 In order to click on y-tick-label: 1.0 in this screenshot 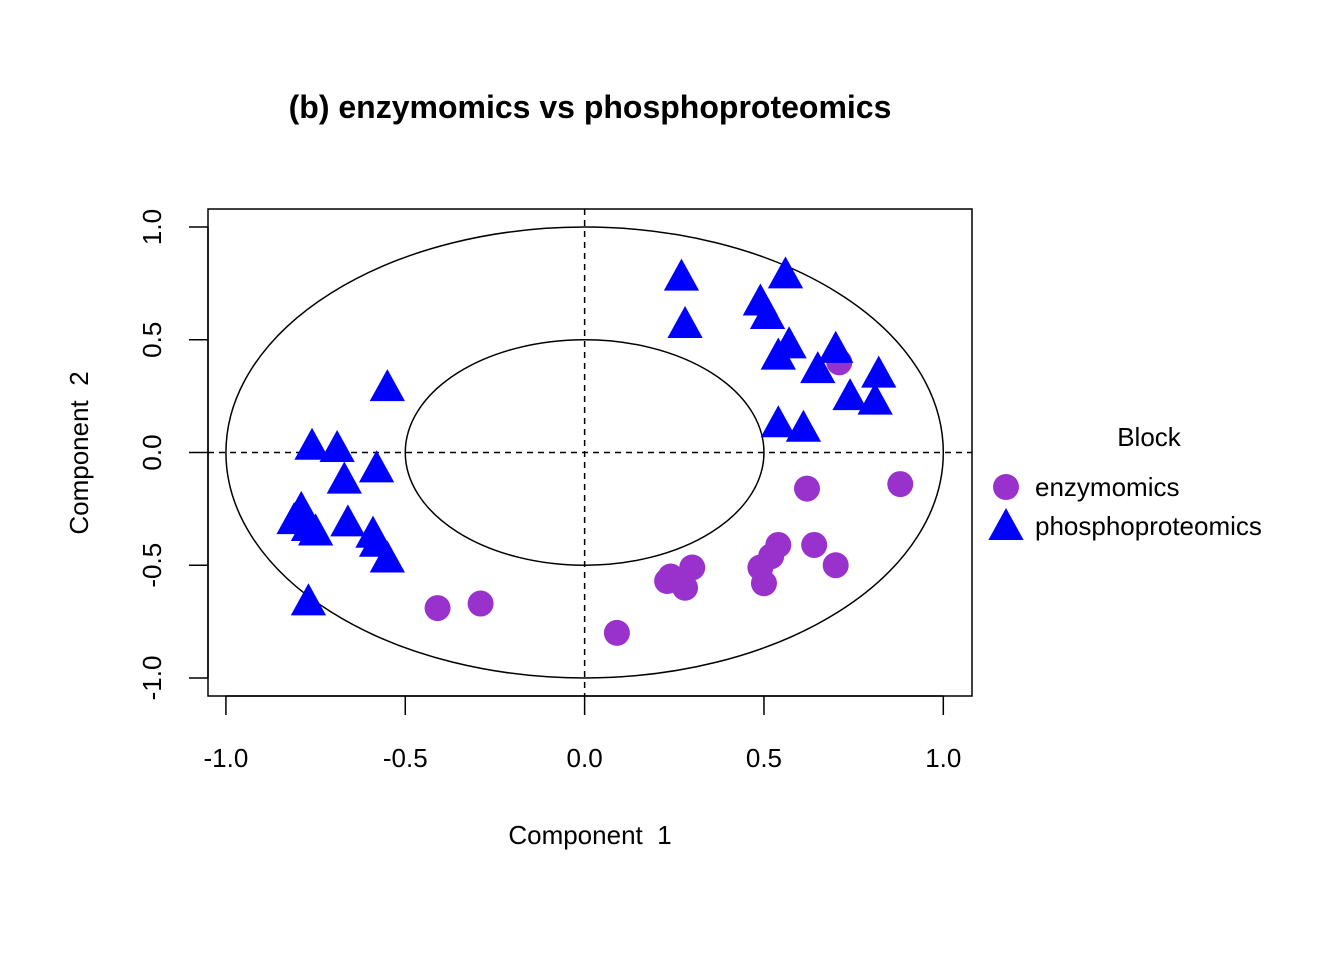, I will do `click(152, 227)`.